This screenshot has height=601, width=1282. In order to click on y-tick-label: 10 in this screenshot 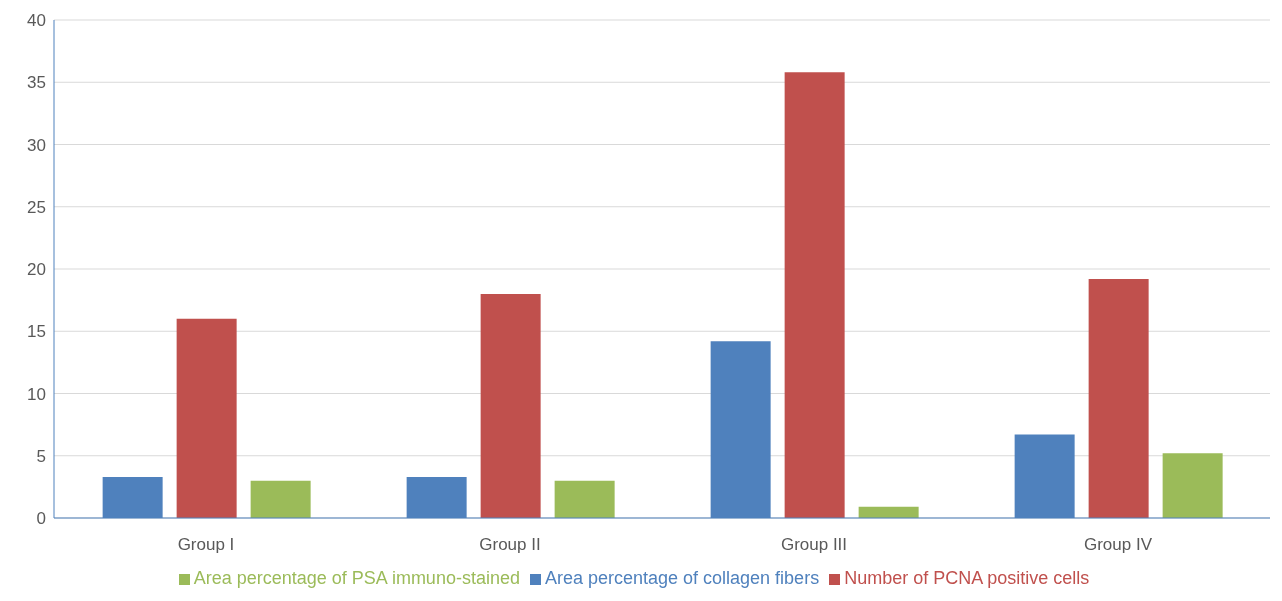, I will do `click(36, 394)`.